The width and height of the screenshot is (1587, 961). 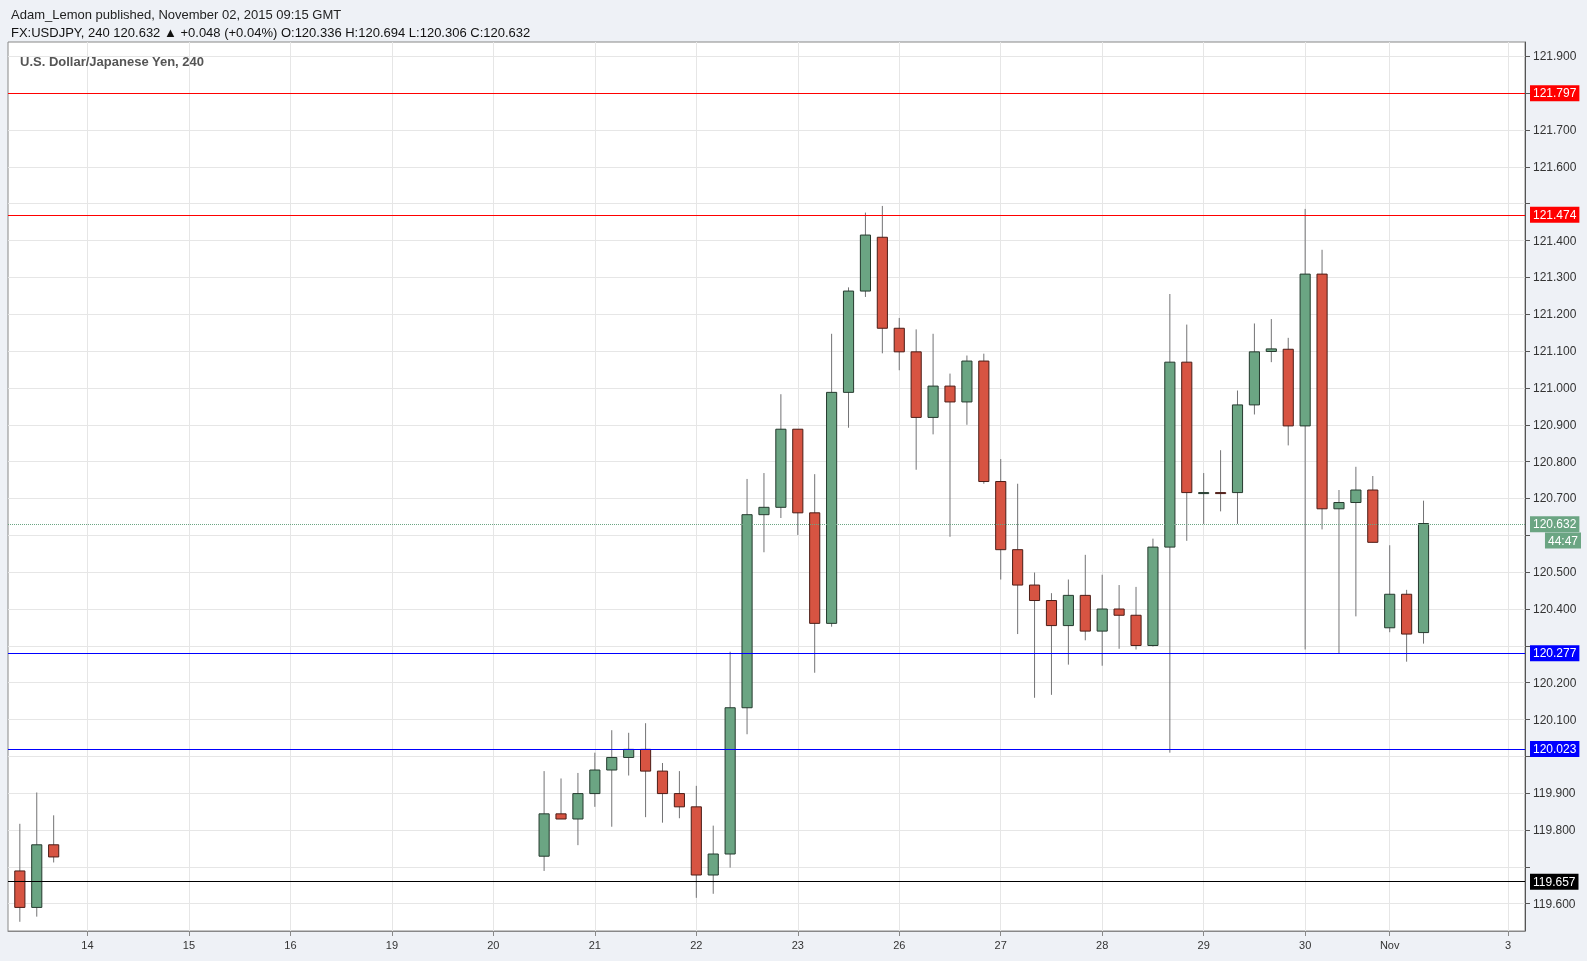 I want to click on text: Adam_Lemon published, November 02, 2015 09:15 GMT, so click(x=176, y=14).